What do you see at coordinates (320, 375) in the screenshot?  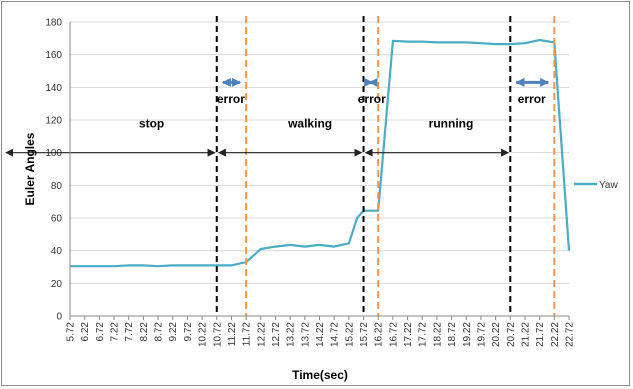 I see `x-axis-title: Time(sec)` at bounding box center [320, 375].